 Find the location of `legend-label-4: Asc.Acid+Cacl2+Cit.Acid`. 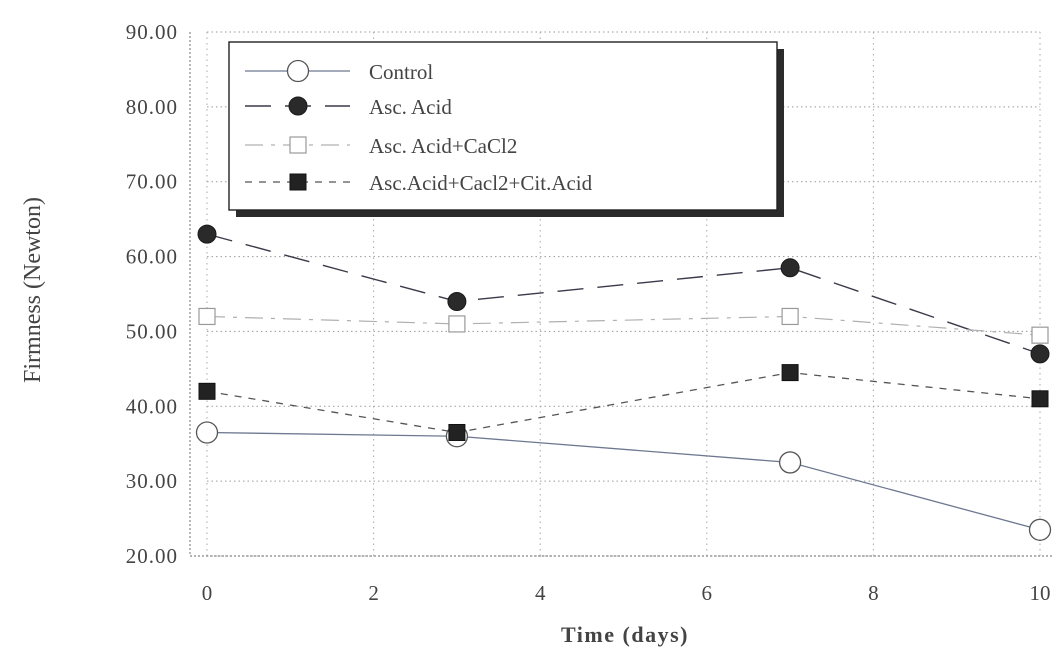

legend-label-4: Asc.Acid+Cacl2+Cit.Acid is located at coordinates (481, 183).